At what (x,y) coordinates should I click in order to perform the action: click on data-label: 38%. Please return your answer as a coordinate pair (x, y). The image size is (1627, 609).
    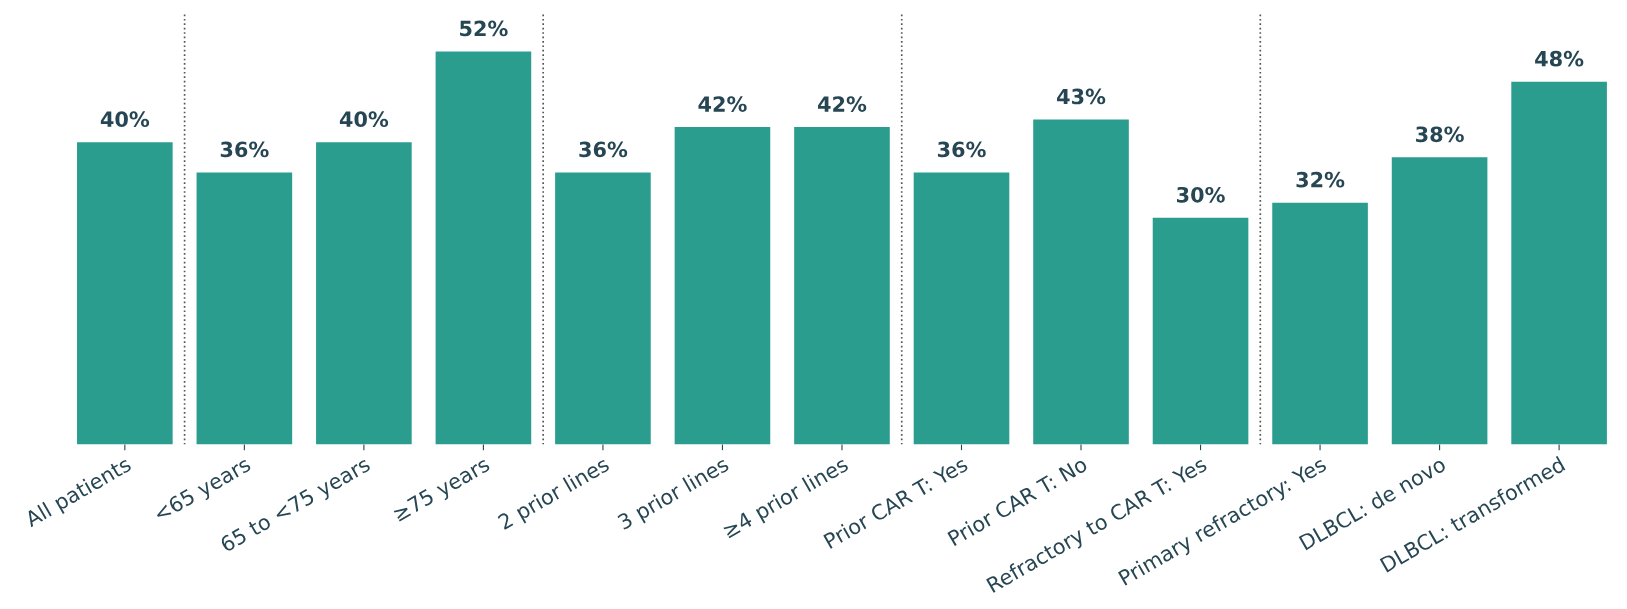
    Looking at the image, I should click on (1440, 134).